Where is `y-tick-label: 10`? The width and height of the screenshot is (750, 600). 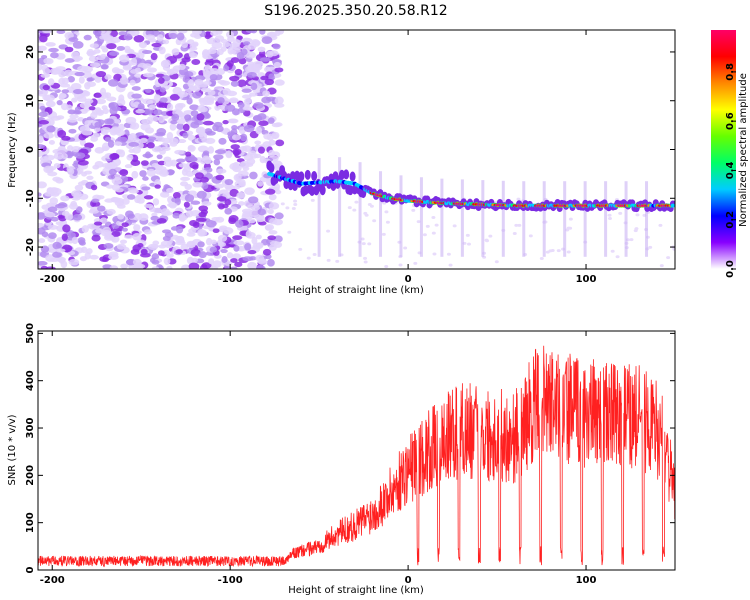 y-tick-label: 10 is located at coordinates (30, 101).